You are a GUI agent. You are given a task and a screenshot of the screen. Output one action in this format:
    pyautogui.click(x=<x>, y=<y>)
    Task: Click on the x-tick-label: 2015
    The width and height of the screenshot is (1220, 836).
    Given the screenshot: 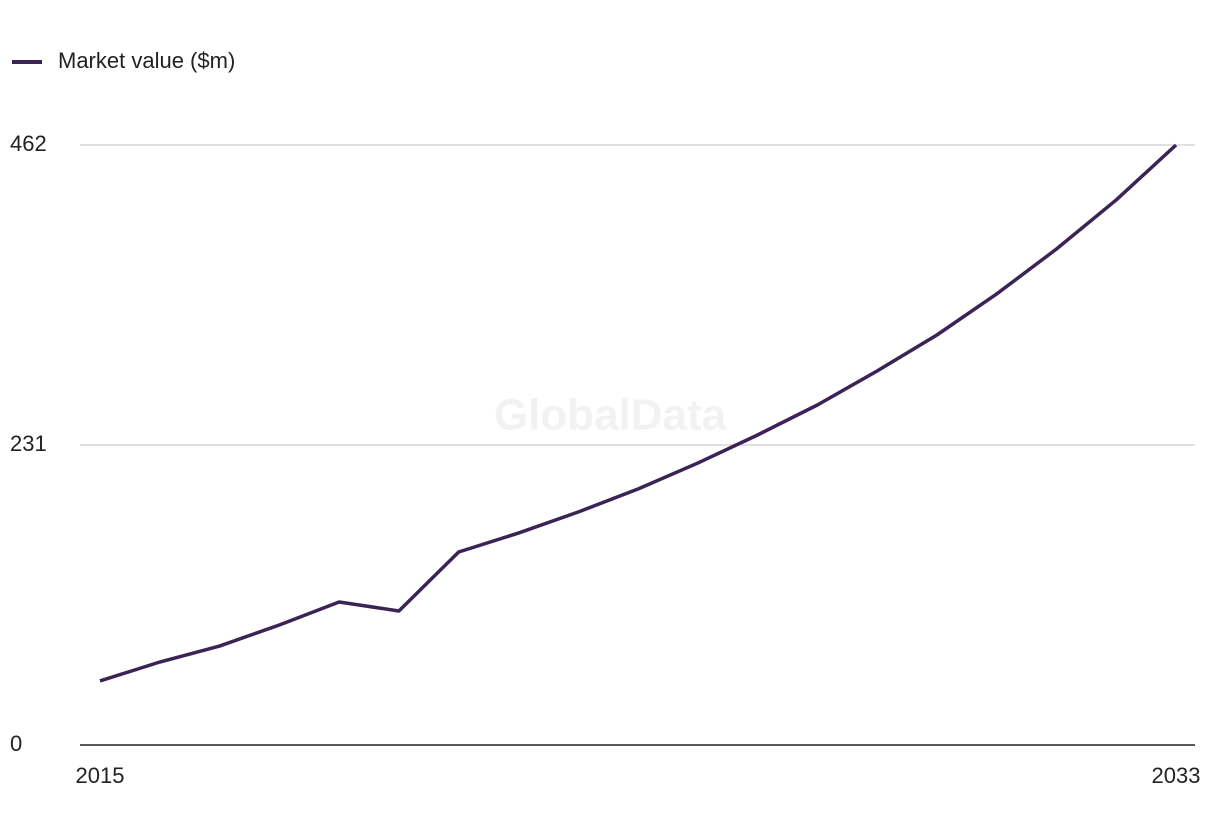 What is the action you would take?
    pyautogui.click(x=100, y=775)
    